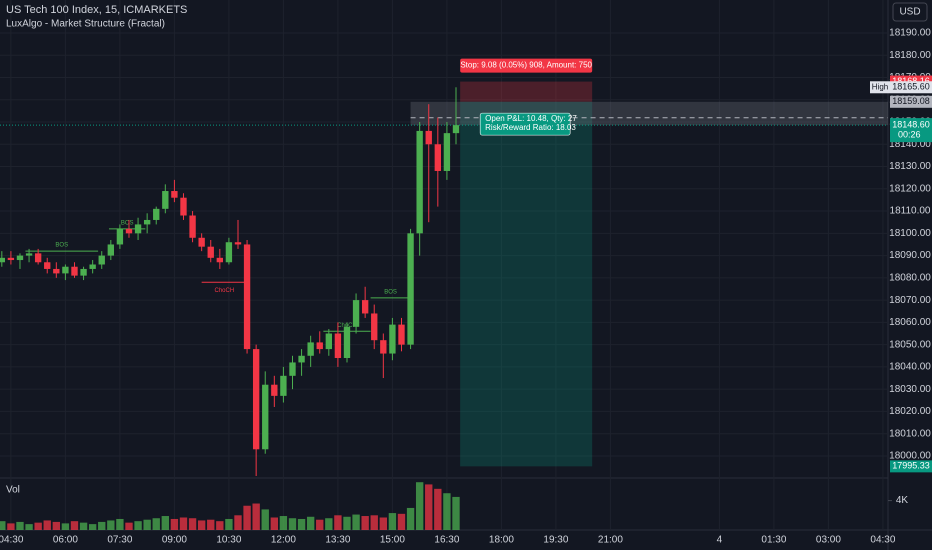 The width and height of the screenshot is (932, 550). What do you see at coordinates (228, 540) in the screenshot?
I see `x-tick-label: 10:30` at bounding box center [228, 540].